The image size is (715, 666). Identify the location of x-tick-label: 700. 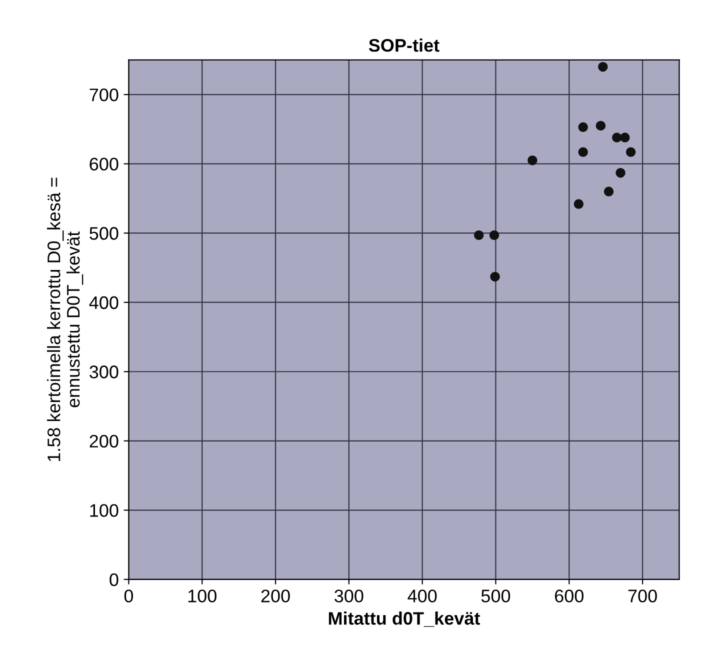
(642, 596).